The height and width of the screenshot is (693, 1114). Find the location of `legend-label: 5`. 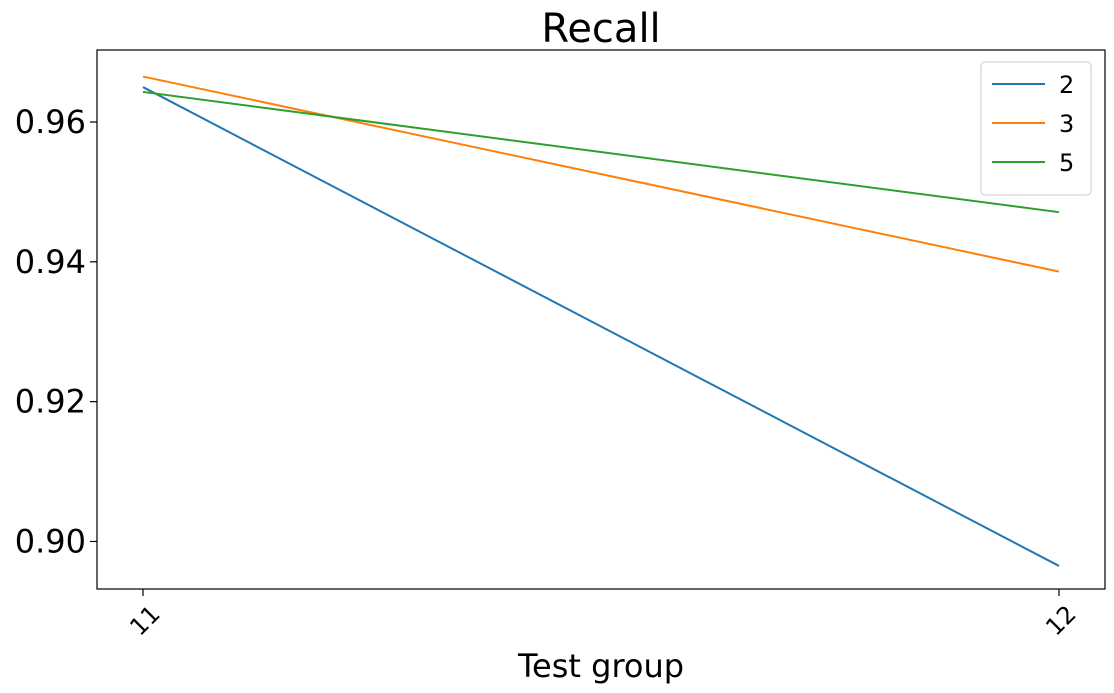

legend-label: 5 is located at coordinates (1066, 163).